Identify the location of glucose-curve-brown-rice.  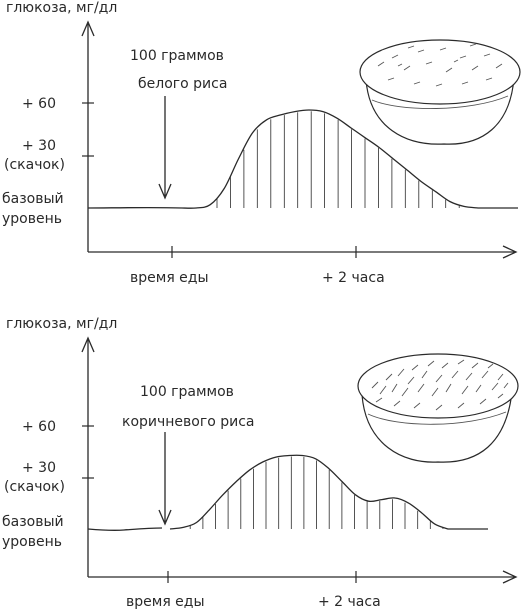
(328, 492).